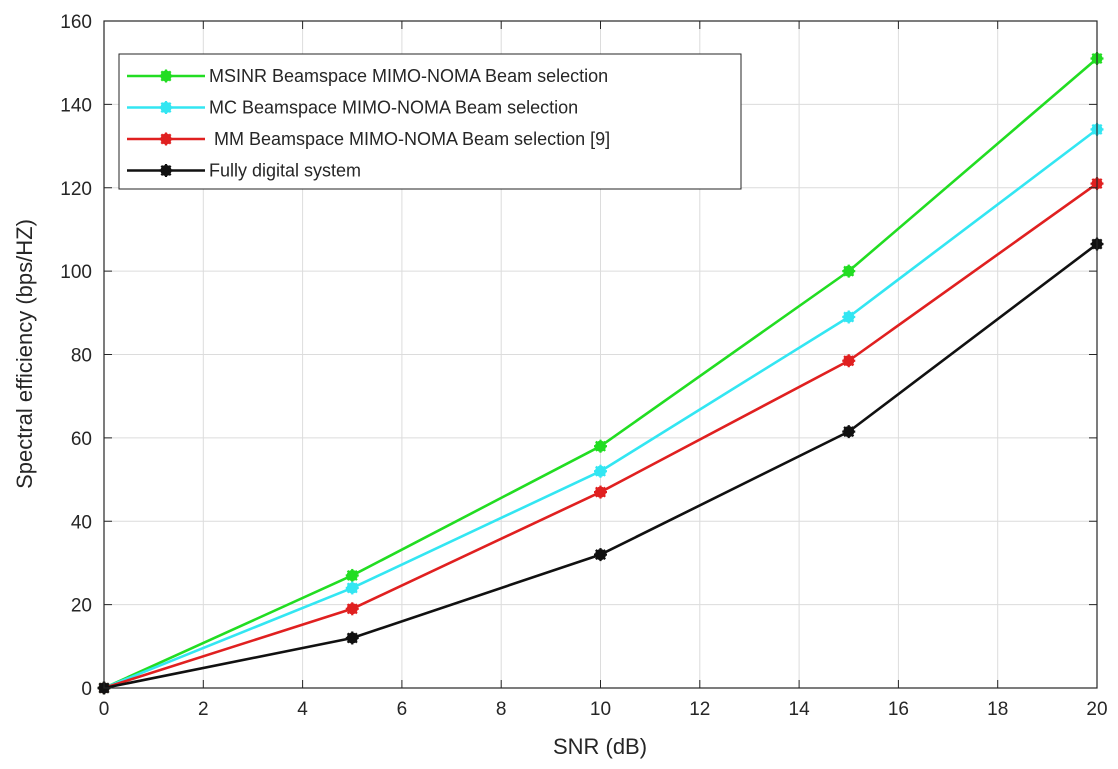  I want to click on x-tick-label: 18, so click(997, 709).